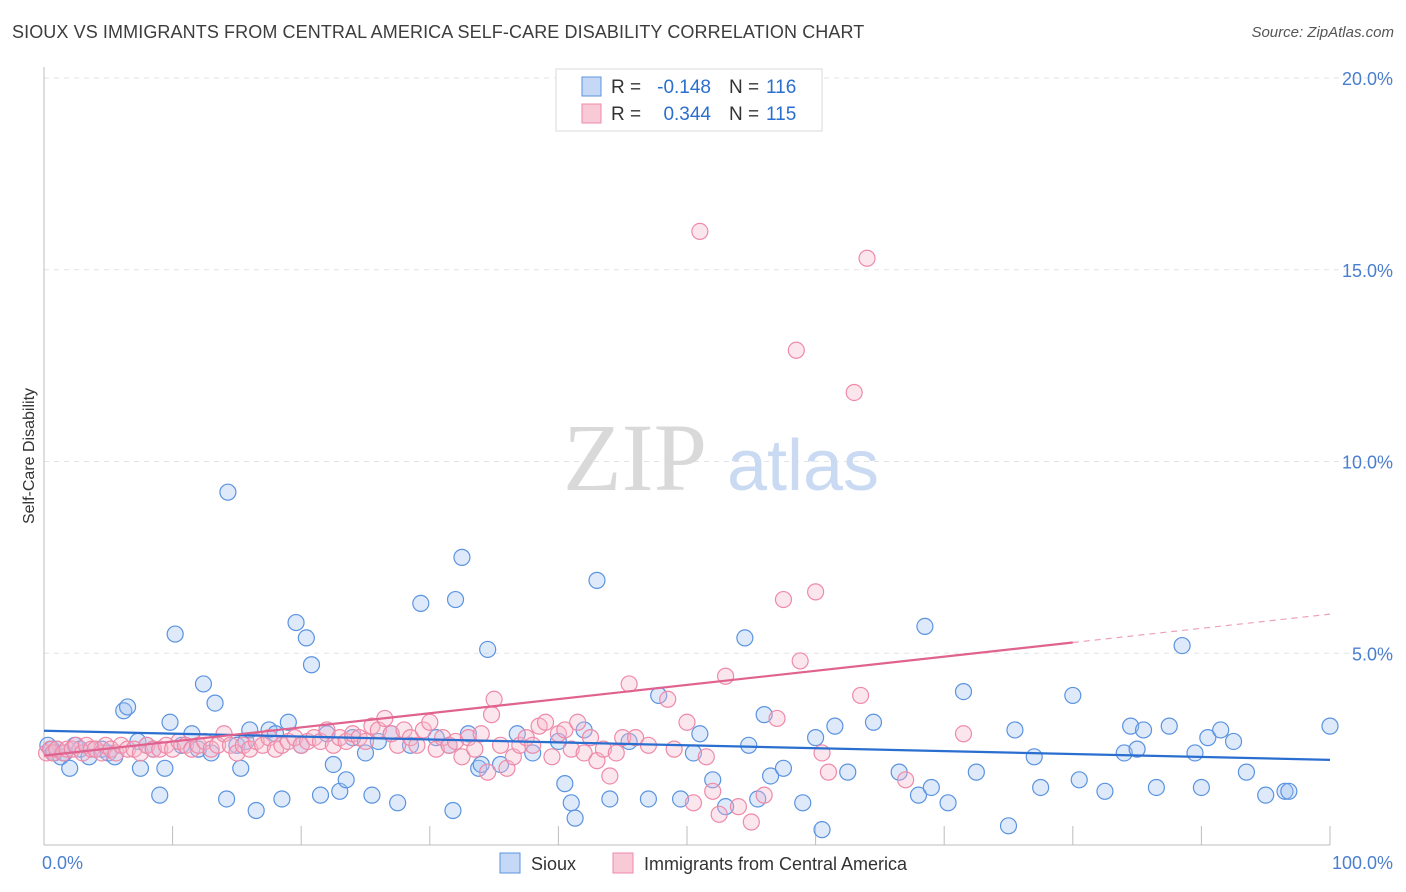 The image size is (1406, 892). I want to click on watermark-zip: ZIP, so click(635, 457).